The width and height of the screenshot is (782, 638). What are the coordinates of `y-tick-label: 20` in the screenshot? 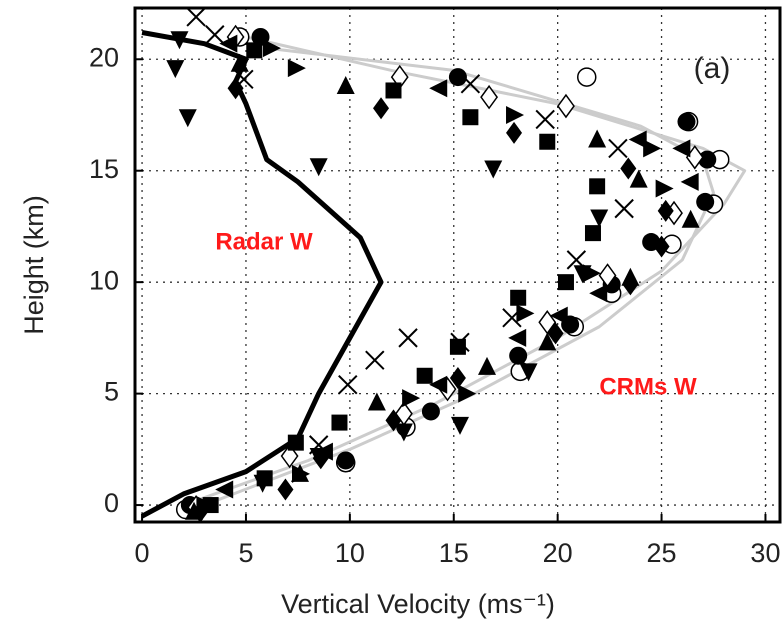 It's located at (104, 57).